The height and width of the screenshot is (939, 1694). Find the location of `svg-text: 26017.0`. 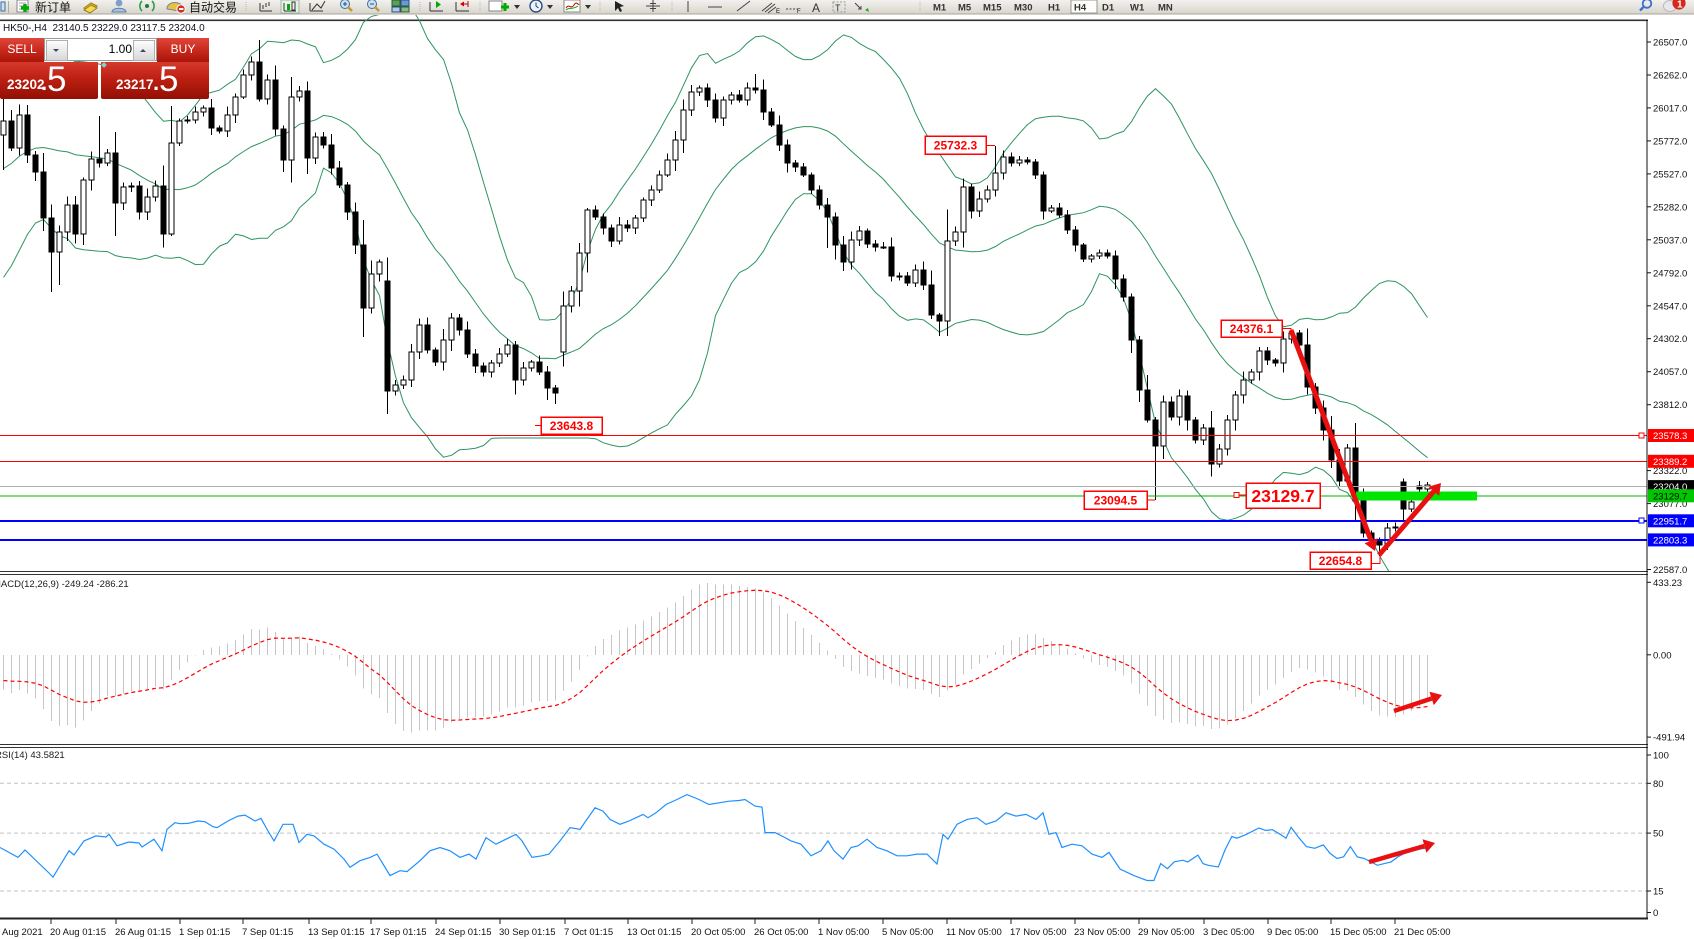

svg-text: 26017.0 is located at coordinates (1670, 108).